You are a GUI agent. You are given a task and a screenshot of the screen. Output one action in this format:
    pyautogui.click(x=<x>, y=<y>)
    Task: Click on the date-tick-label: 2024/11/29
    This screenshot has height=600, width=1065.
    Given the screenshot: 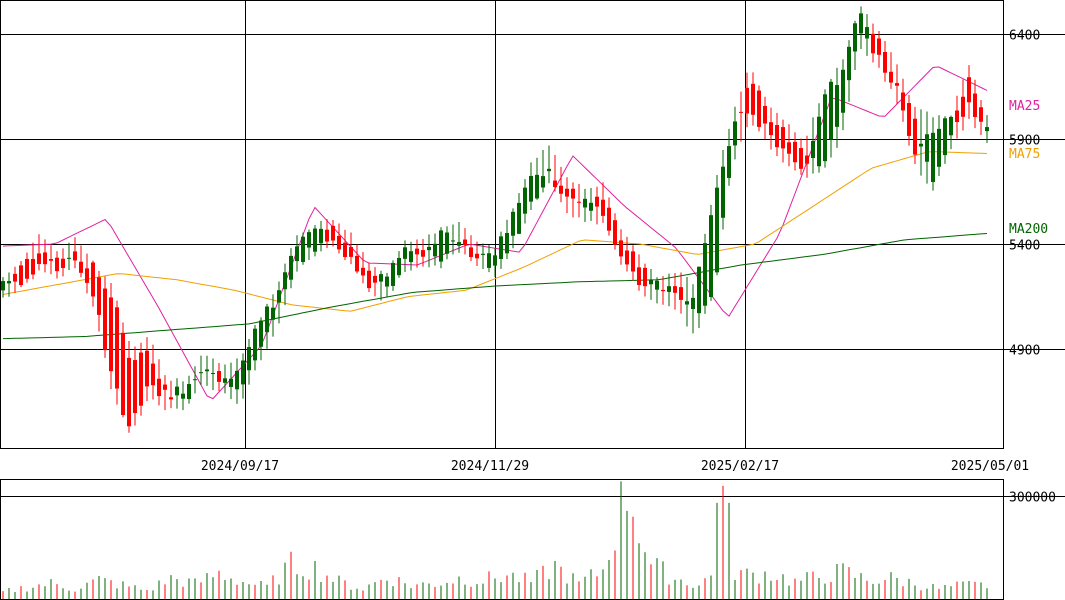 What is the action you would take?
    pyautogui.click(x=490, y=466)
    